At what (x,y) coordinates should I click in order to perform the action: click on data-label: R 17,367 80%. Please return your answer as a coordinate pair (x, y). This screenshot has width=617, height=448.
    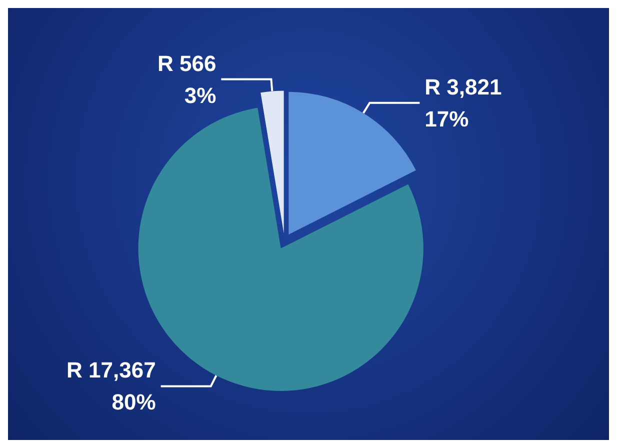
    Looking at the image, I should click on (111, 386).